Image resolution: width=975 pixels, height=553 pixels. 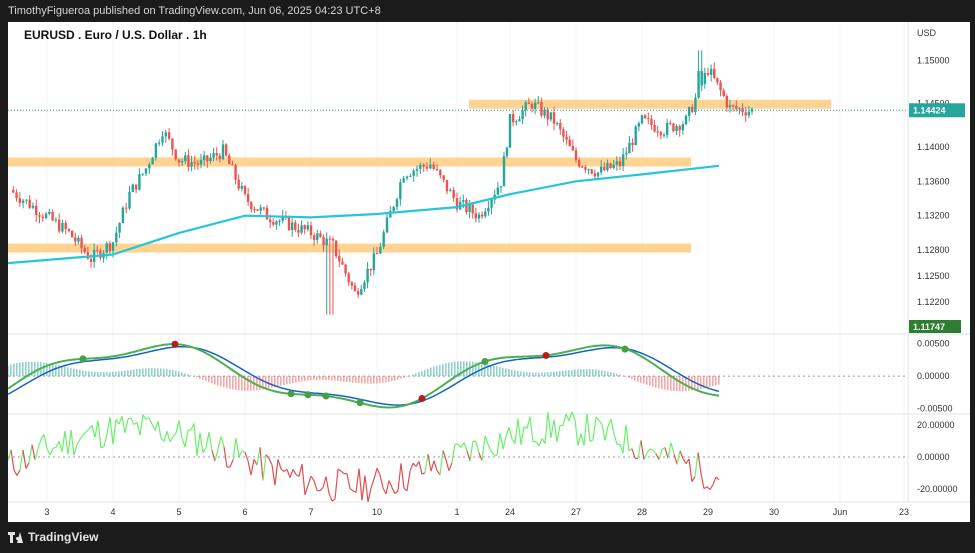 What do you see at coordinates (933, 276) in the screenshot?
I see `price-tick-6: 1.12500` at bounding box center [933, 276].